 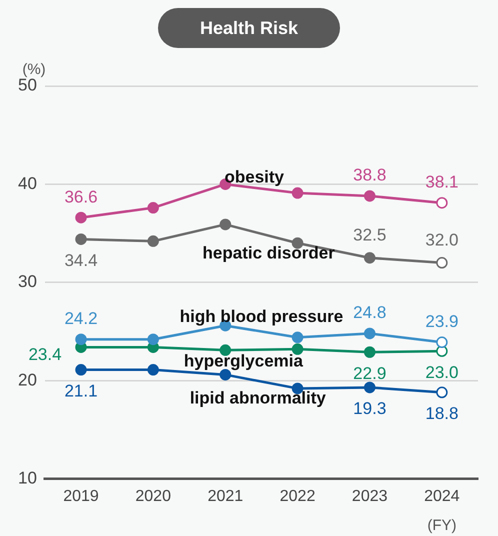 I want to click on data-label: 32.5, so click(x=369, y=235).